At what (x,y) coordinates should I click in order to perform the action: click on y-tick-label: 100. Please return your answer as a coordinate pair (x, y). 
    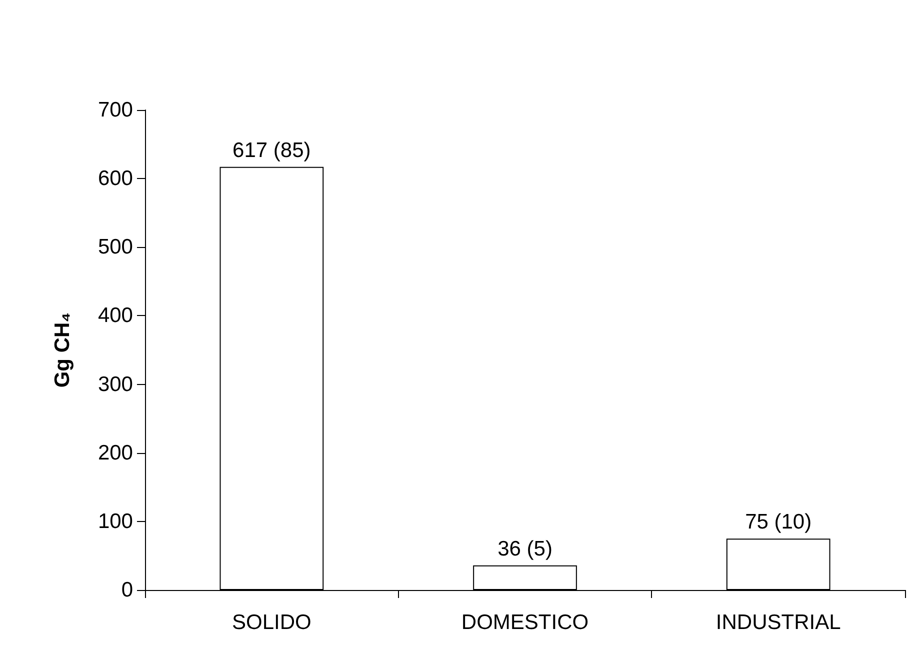
    Looking at the image, I should click on (115, 521).